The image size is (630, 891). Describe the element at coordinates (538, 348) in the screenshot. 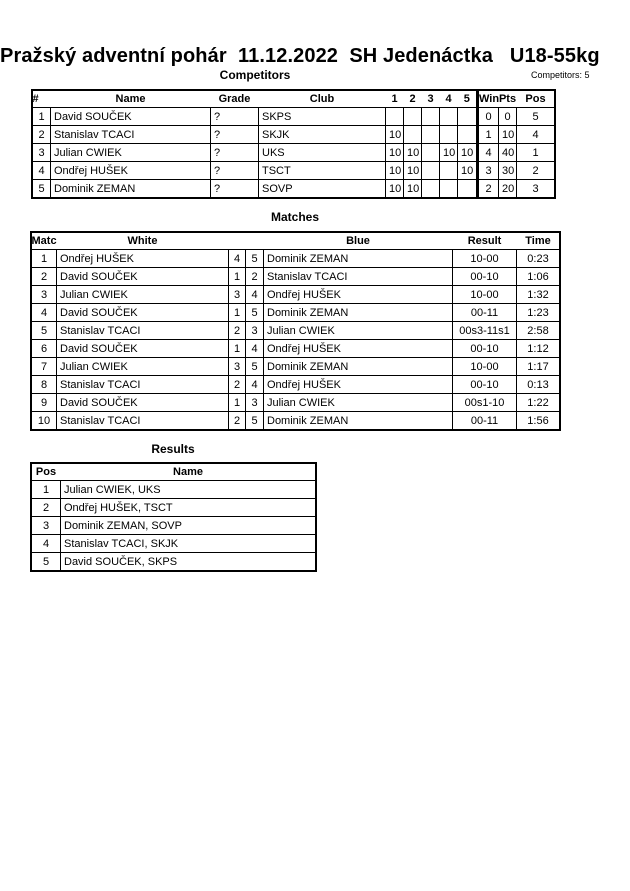

I see `table-cell: 1:12` at that location.